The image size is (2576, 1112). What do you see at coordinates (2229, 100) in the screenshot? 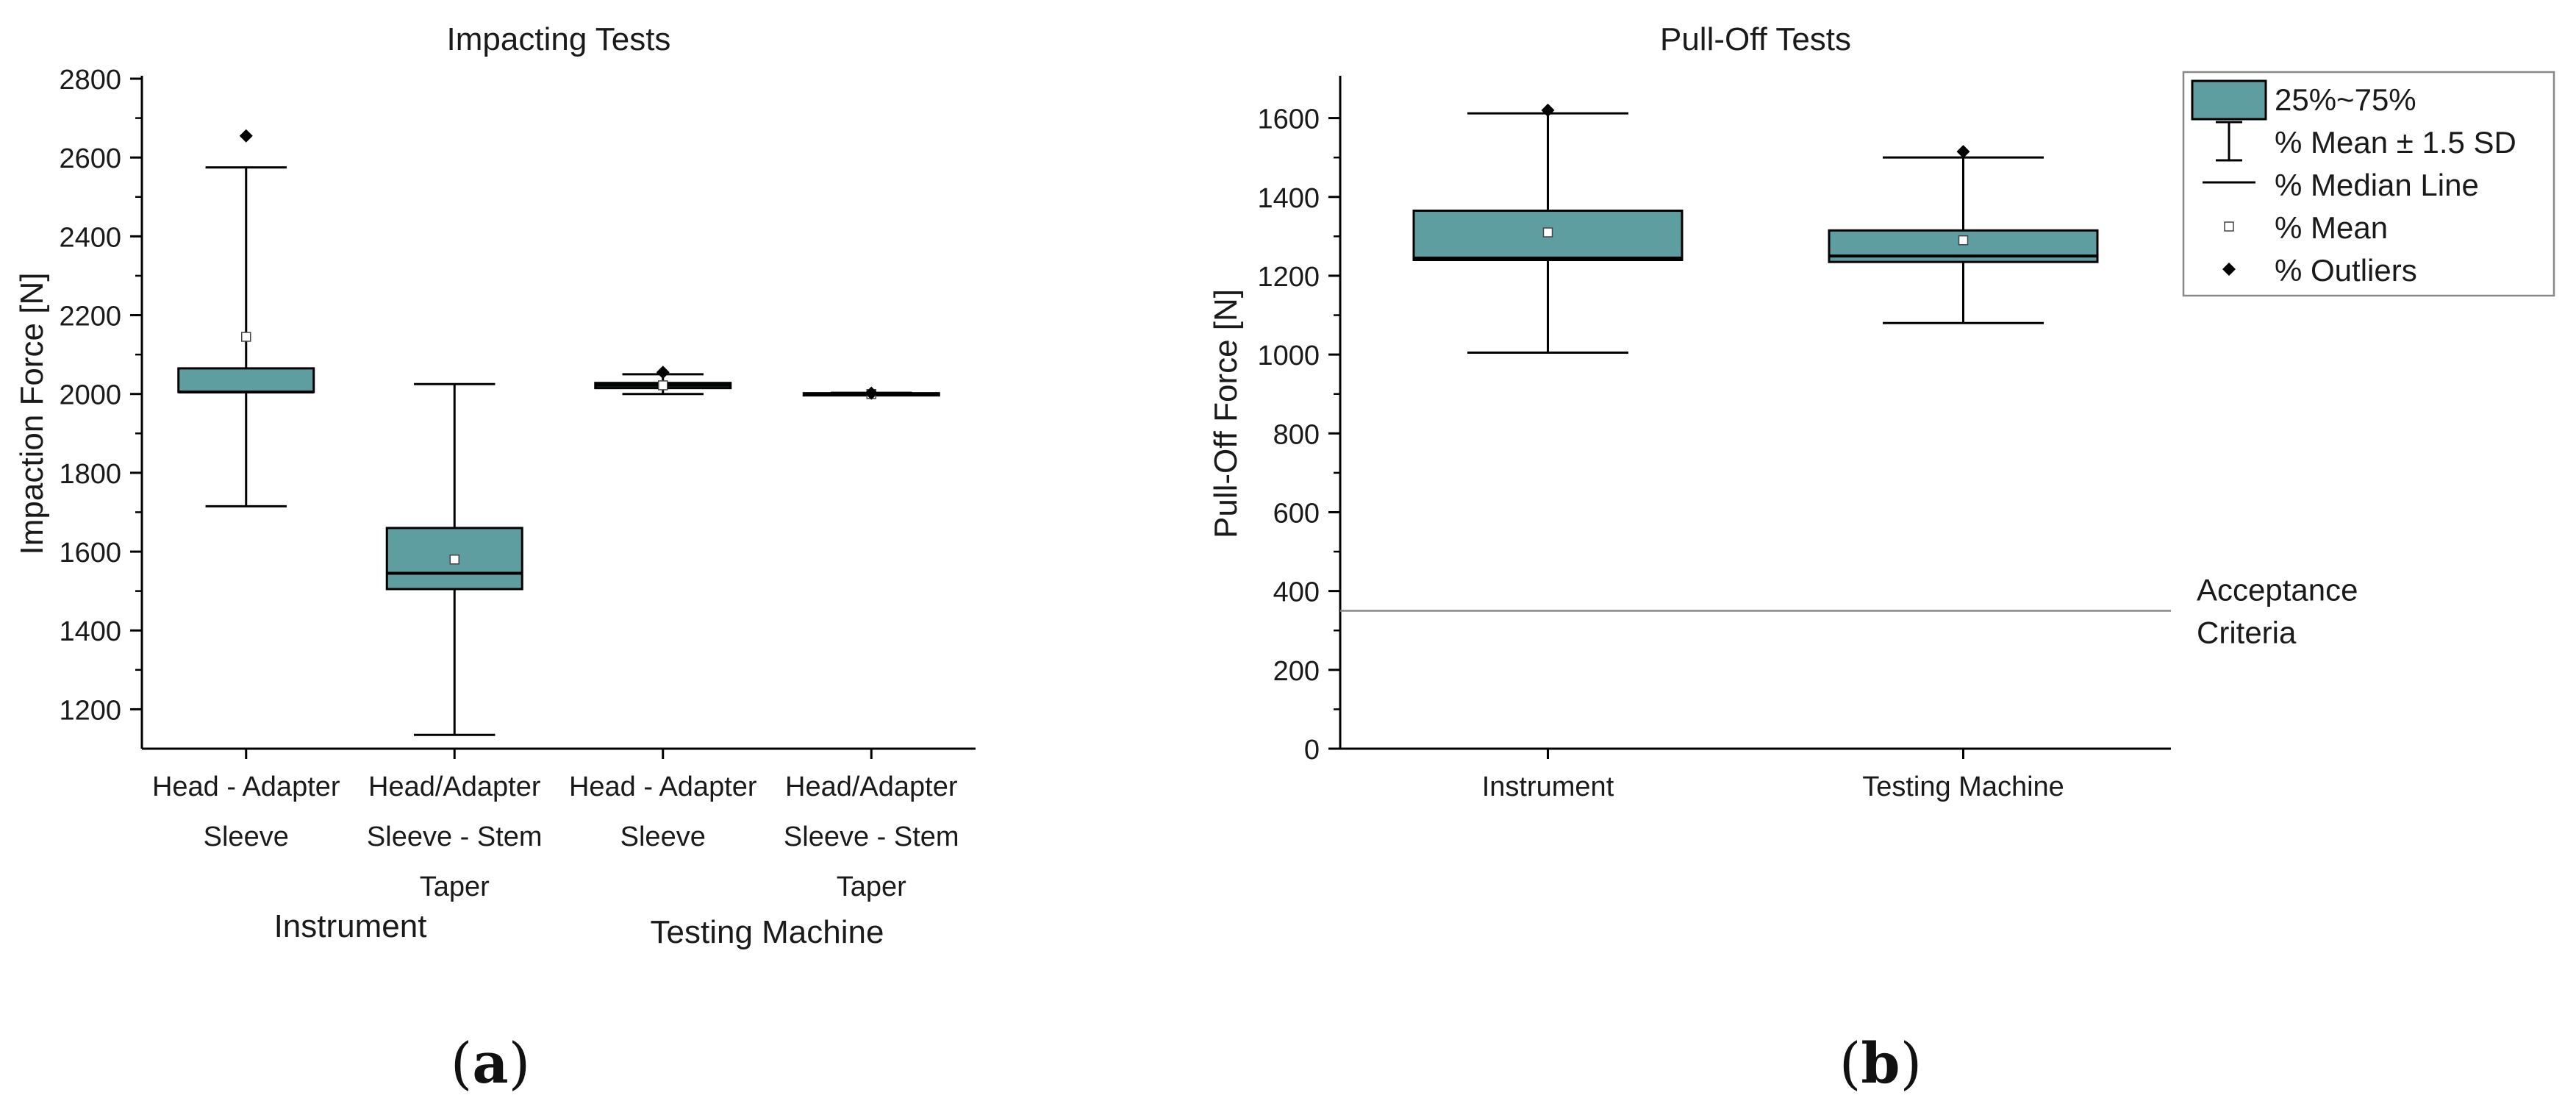
I see `legend-box-symbol` at bounding box center [2229, 100].